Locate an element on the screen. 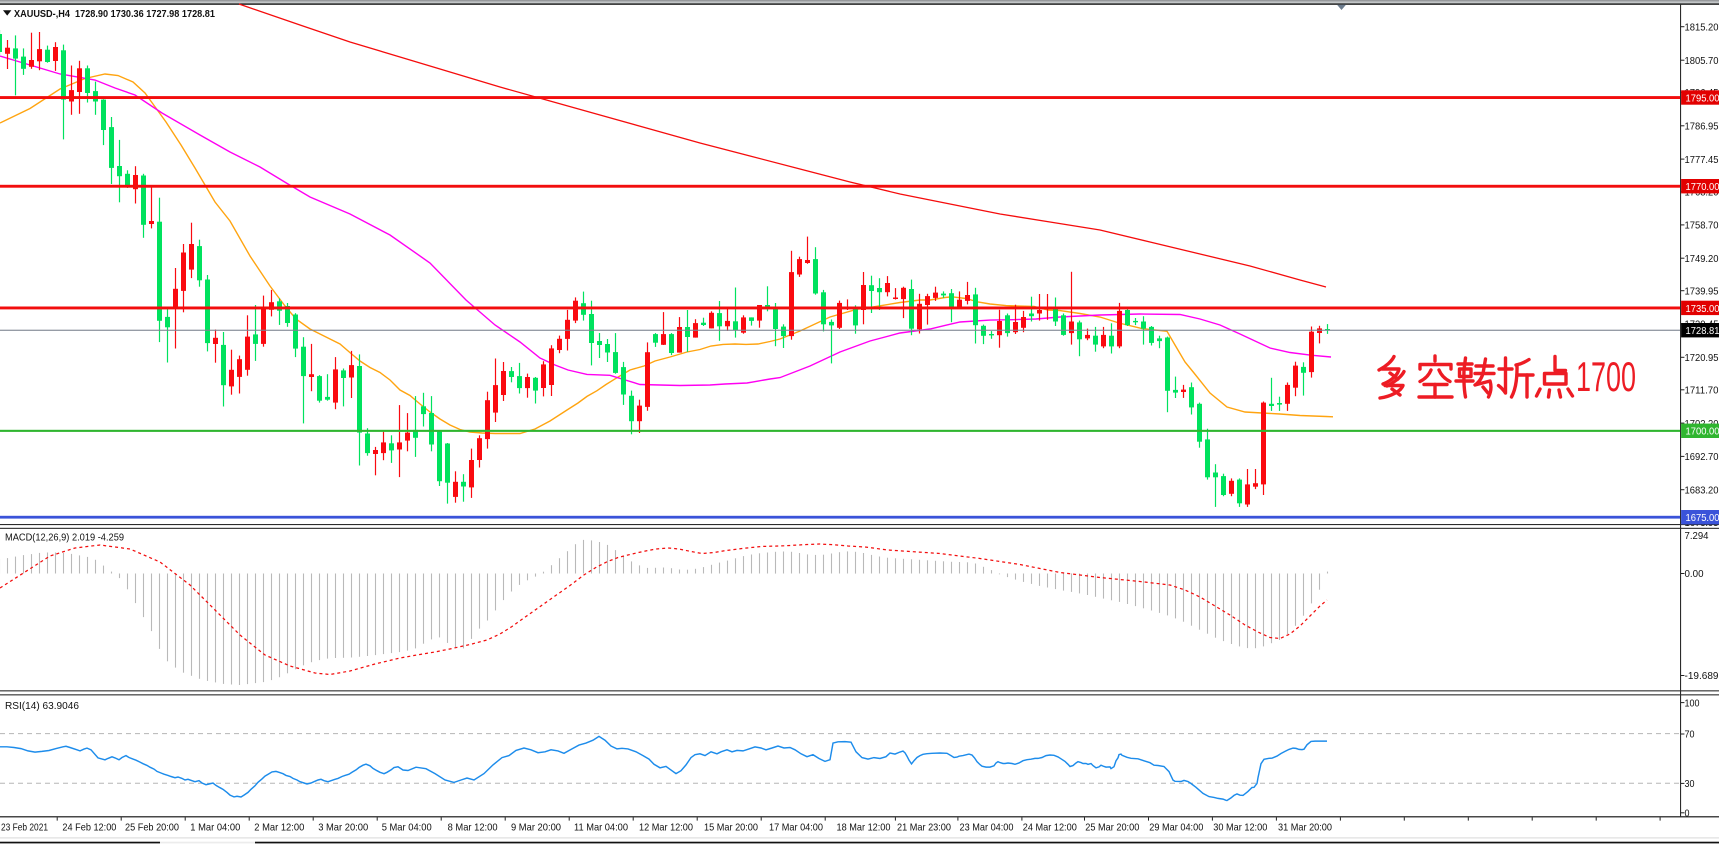 The height and width of the screenshot is (849, 1719). svg-text: 25 Feb 20:00 is located at coordinates (152, 828).